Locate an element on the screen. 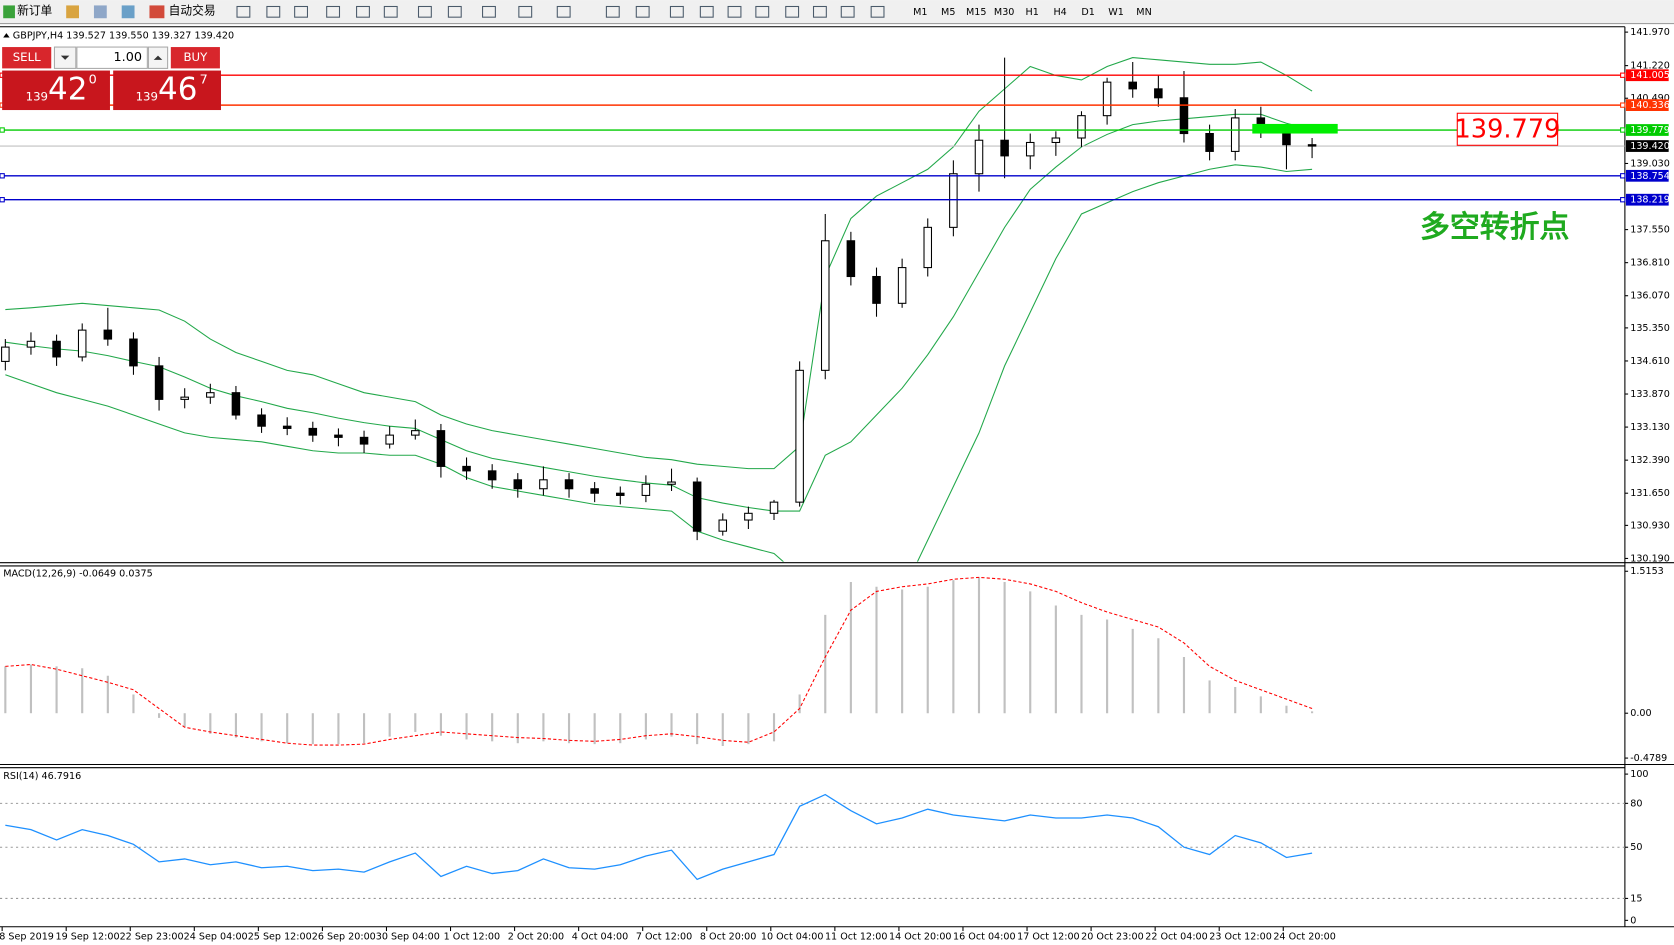  new-order-icon is located at coordinates (9, 12).